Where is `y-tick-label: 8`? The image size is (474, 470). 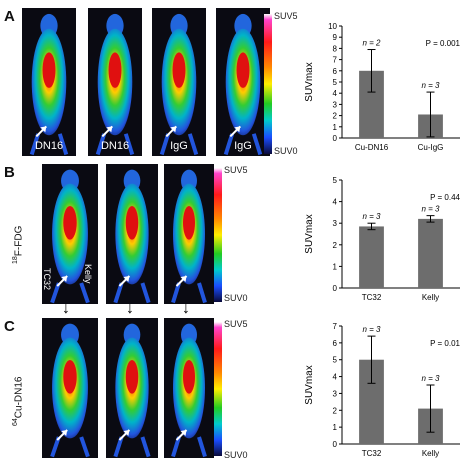 y-tick-label: 8 is located at coordinates (335, 48).